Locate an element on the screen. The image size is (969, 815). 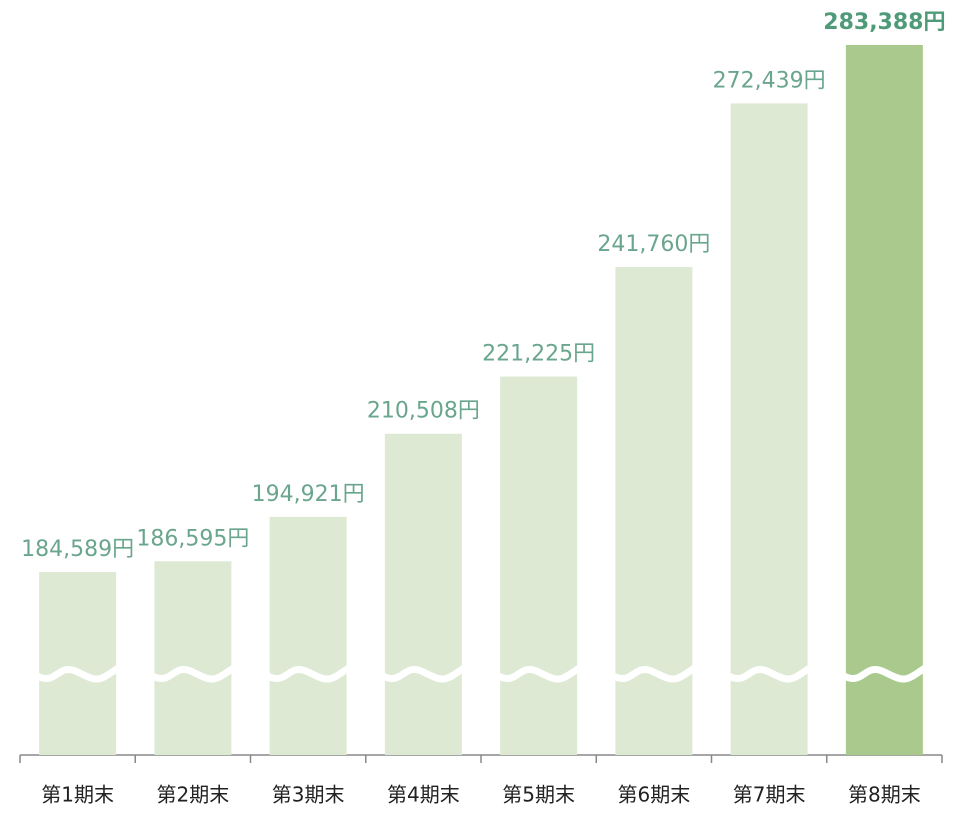
value-label: 272,439円 is located at coordinates (769, 80).